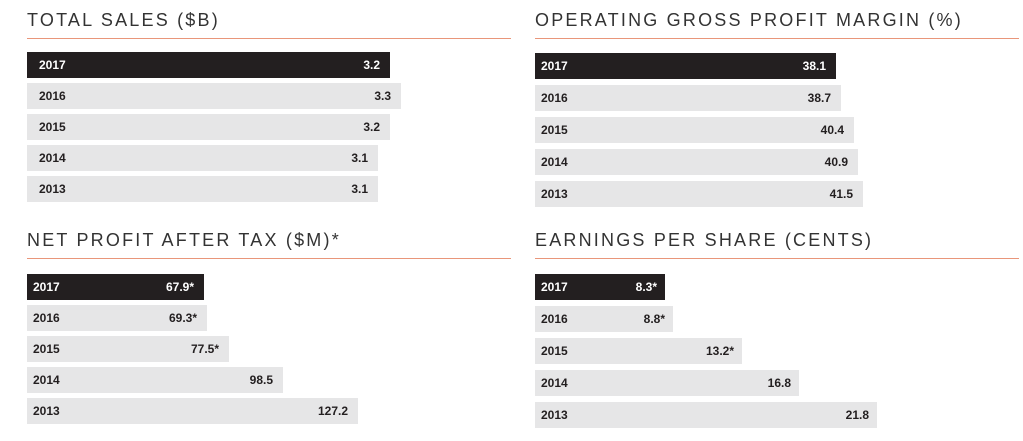 The image size is (1023, 441). Describe the element at coordinates (202, 189) in the screenshot. I see `bar-2013: 2013 3.1` at that location.